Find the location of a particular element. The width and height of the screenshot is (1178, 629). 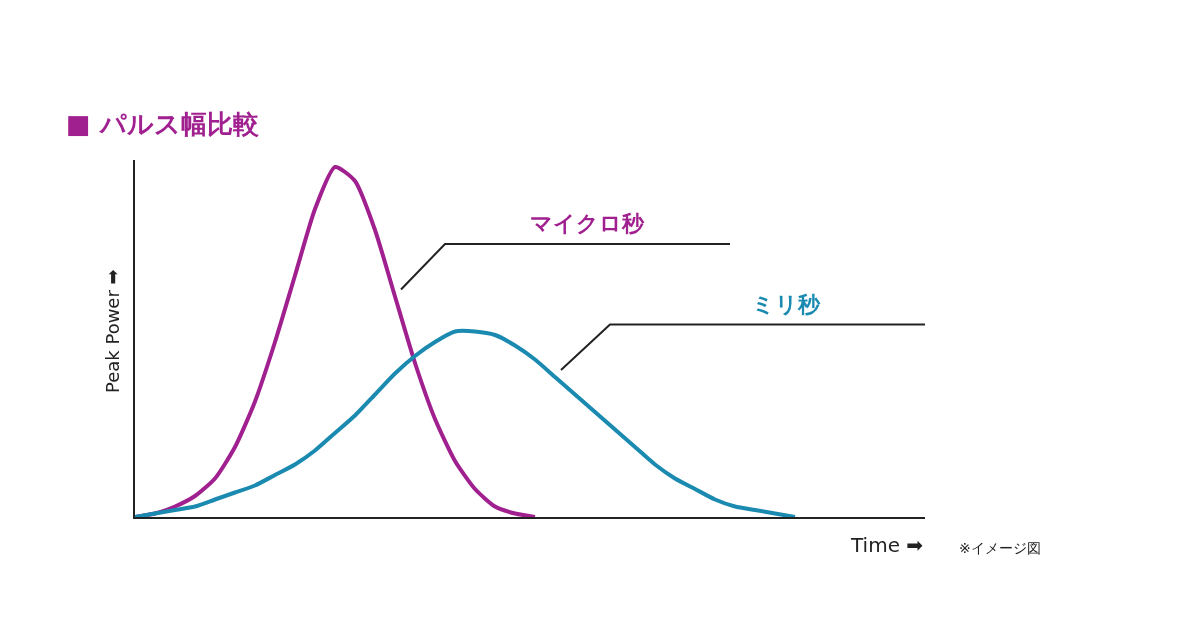

x-axis-title: Time ➡ is located at coordinates (887, 545).